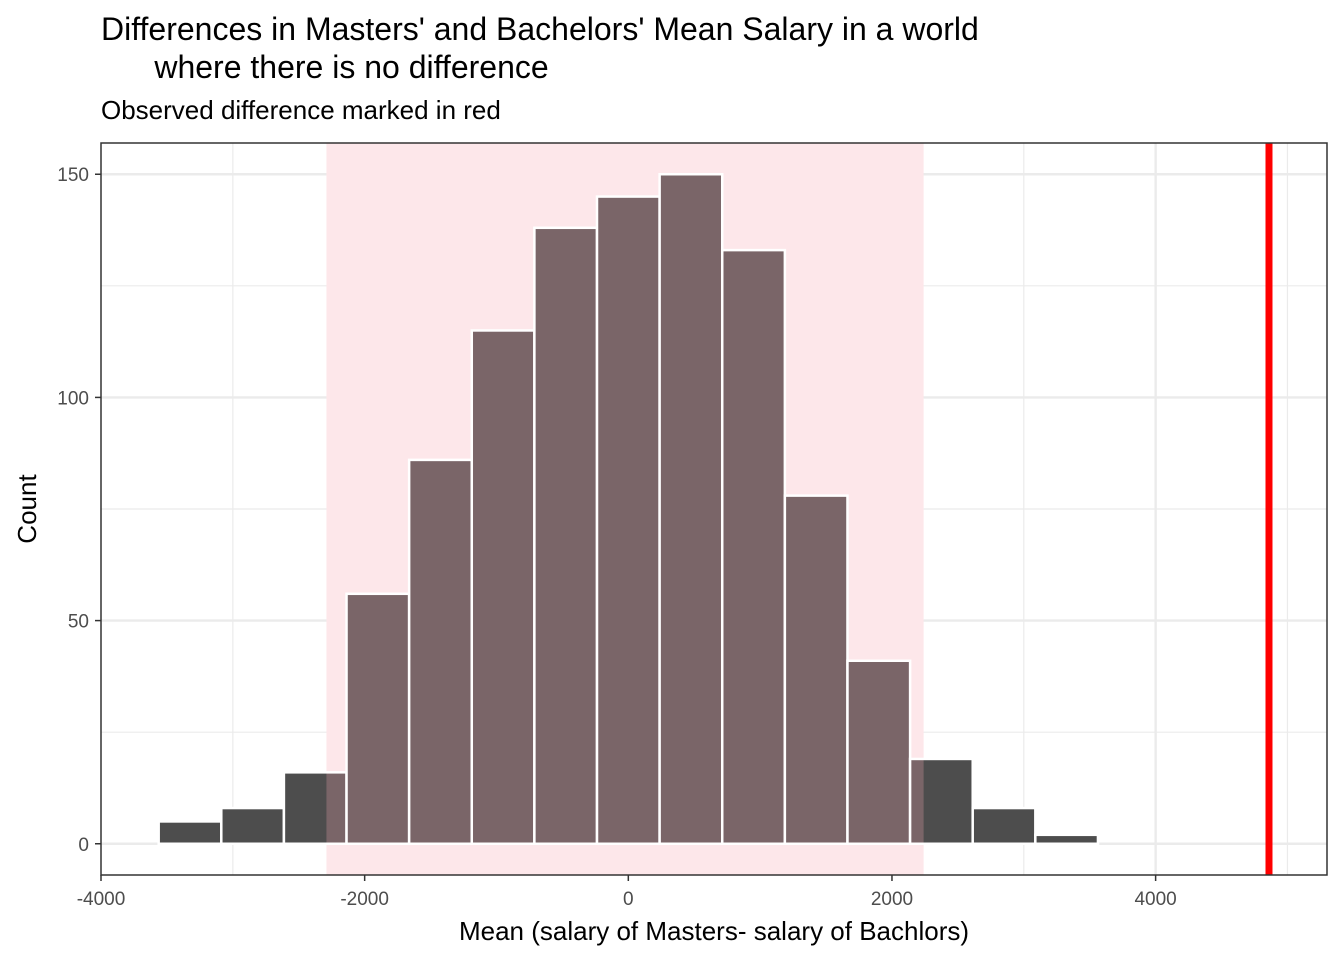  Describe the element at coordinates (78, 622) in the screenshot. I see `y-tick-label: 50` at that location.